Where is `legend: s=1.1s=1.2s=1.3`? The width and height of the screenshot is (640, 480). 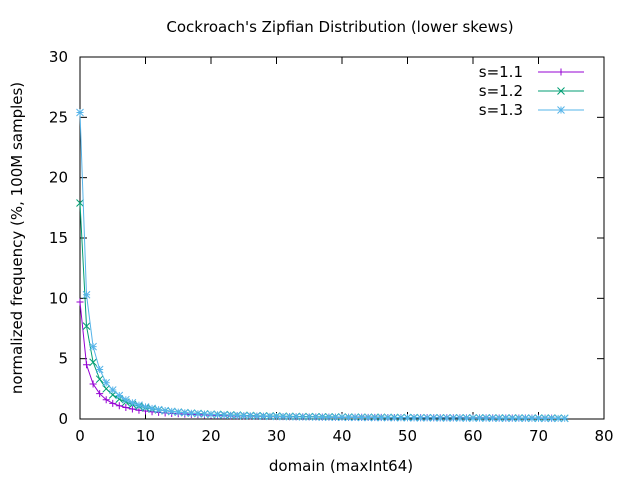
legend: s=1.1s=1.2s=1.3 is located at coordinates (531, 91).